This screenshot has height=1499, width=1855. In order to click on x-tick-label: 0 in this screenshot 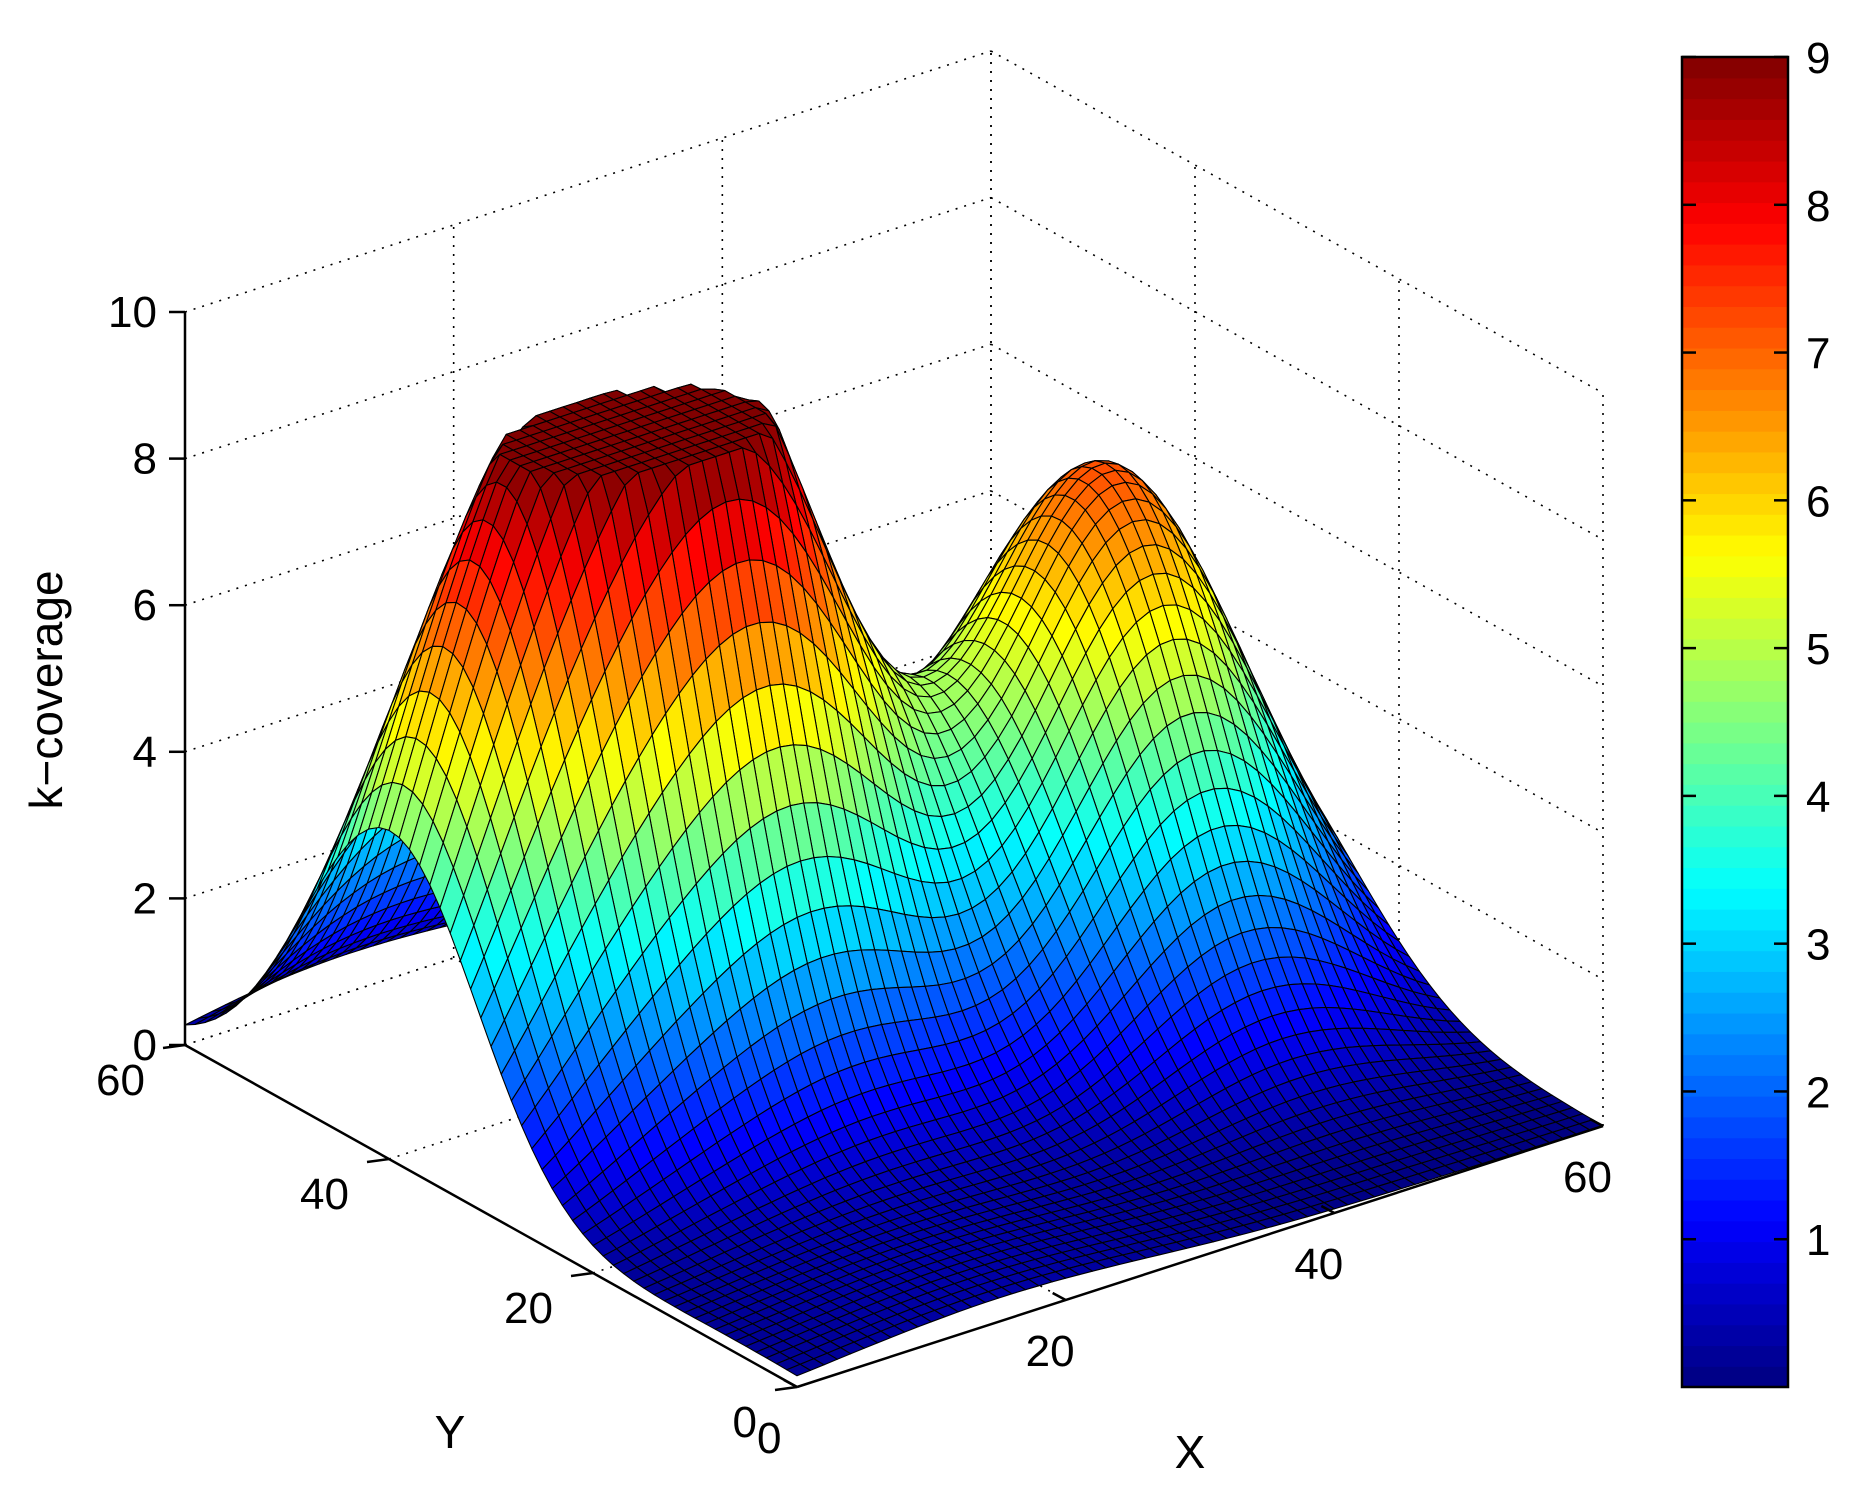, I will do `click(769, 1438)`.